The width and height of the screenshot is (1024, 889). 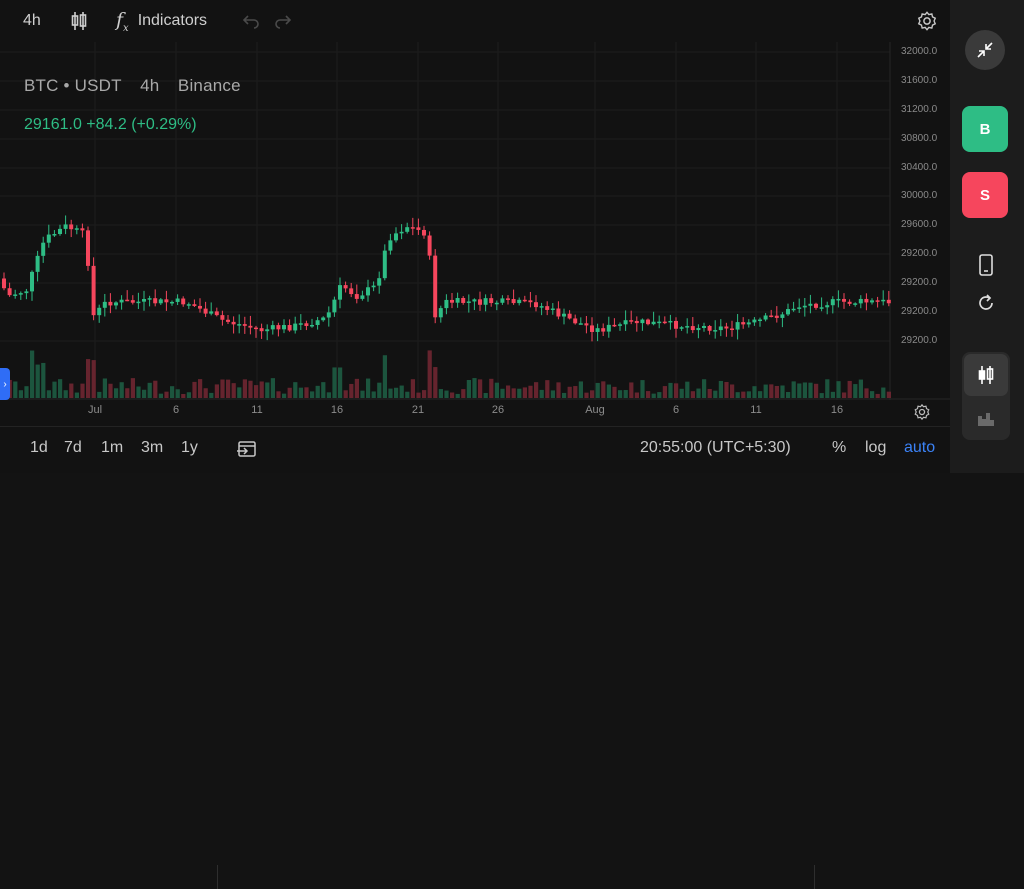 I want to click on price-tick-label: 30400.0, so click(x=919, y=167).